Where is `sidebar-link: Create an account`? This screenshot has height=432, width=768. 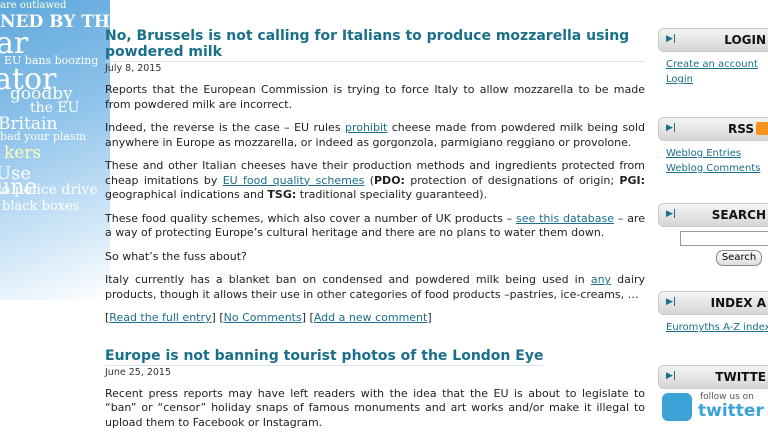
sidebar-link: Create an account is located at coordinates (712, 64).